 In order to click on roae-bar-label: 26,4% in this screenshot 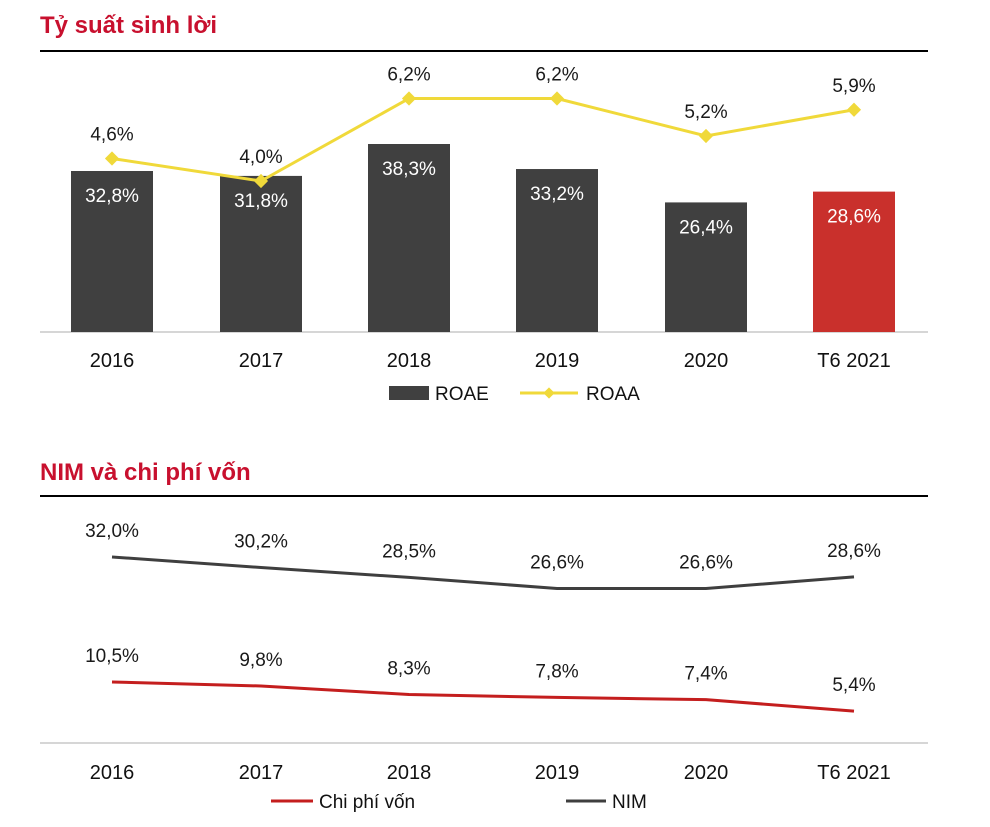, I will do `click(706, 227)`.